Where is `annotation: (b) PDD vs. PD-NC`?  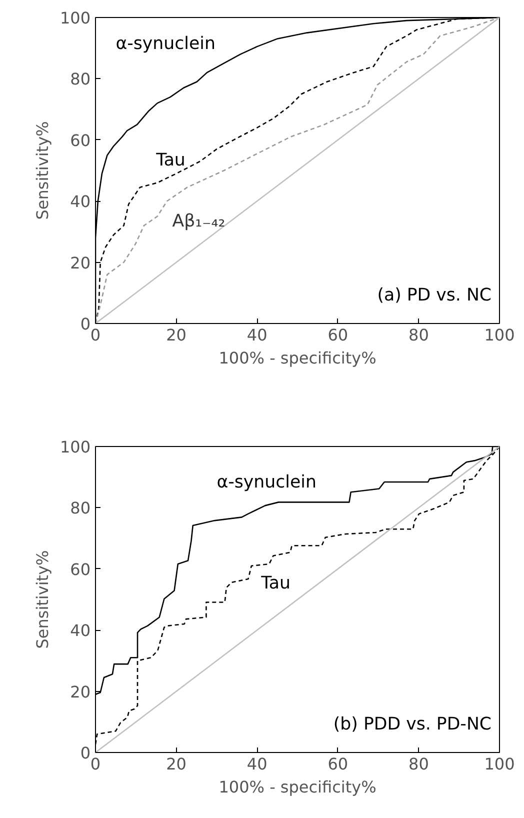
annotation: (b) PDD vs. PD-NC is located at coordinates (412, 724).